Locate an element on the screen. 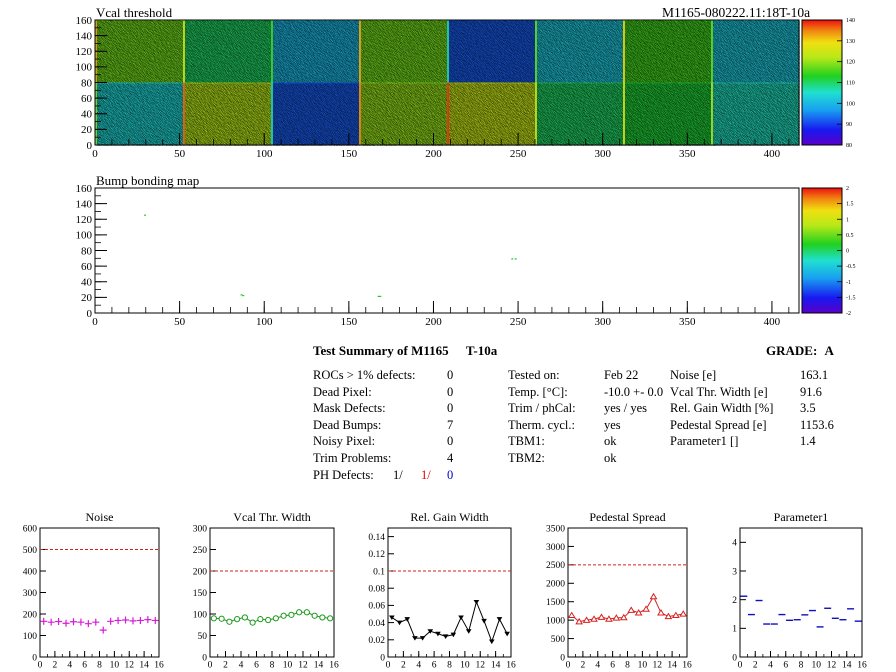 The image size is (896, 672). defect-label: Noisy Pixel: is located at coordinates (344, 441).